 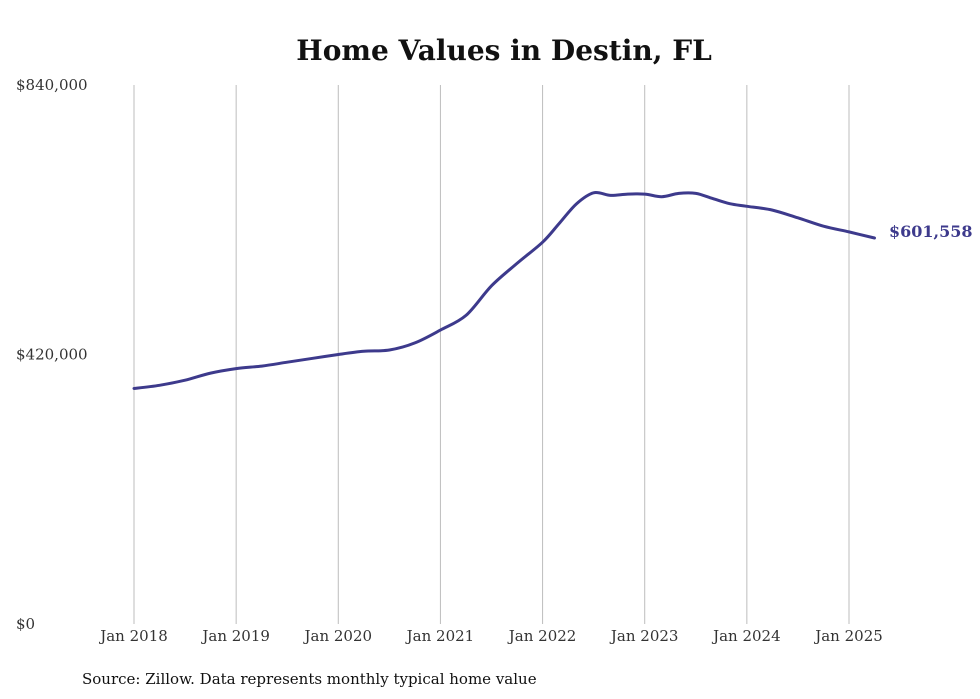 I want to click on chart-title: Home Values in Destin, FL, so click(x=504, y=50).